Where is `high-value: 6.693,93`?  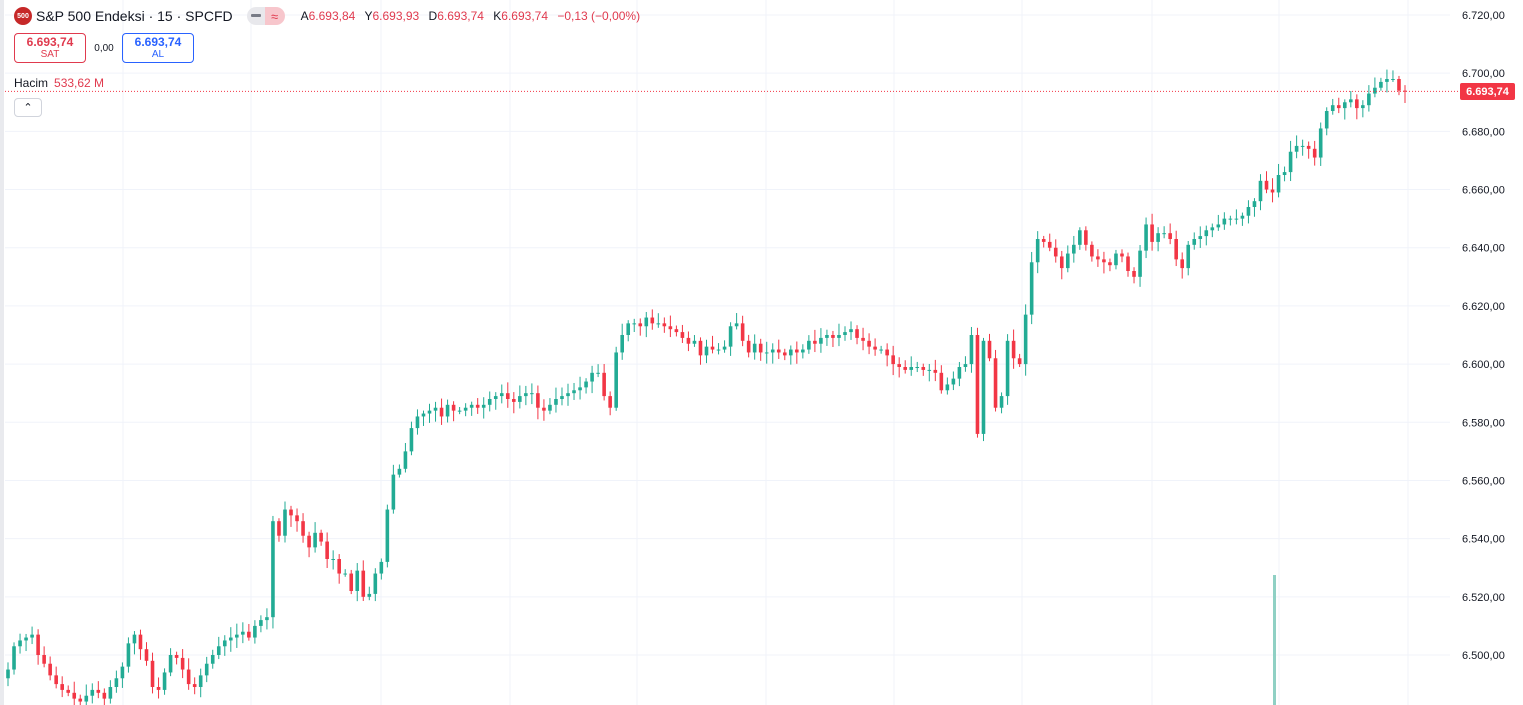 high-value: 6.693,93 is located at coordinates (396, 16).